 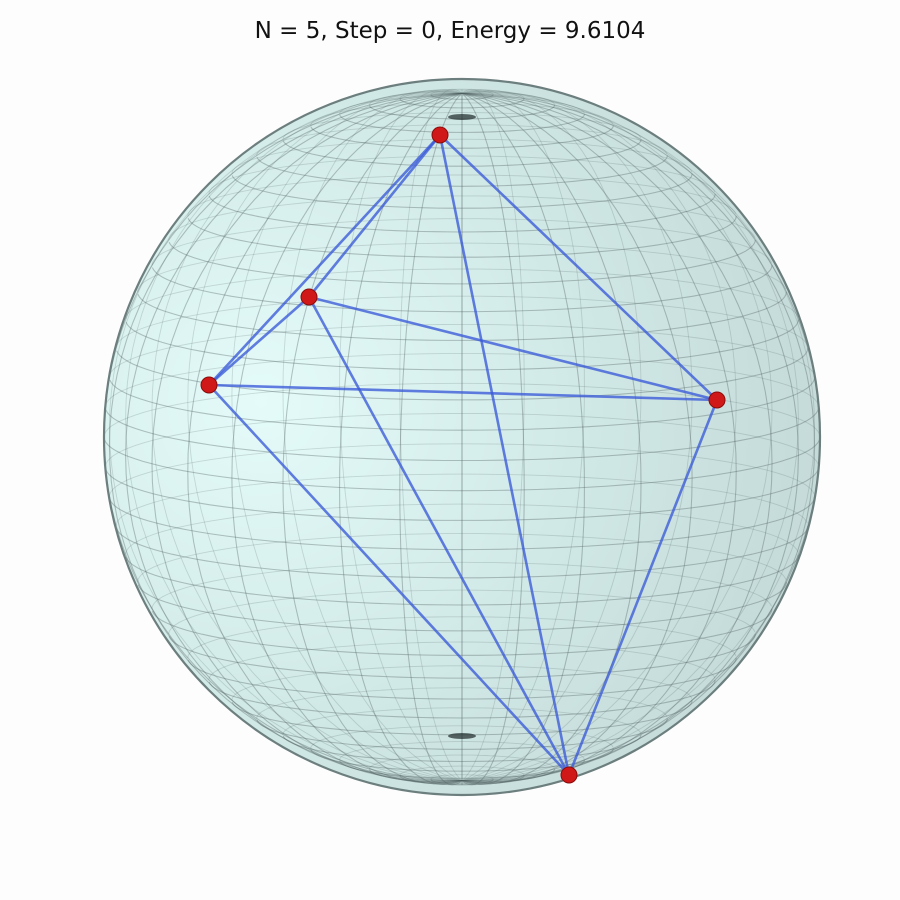 I want to click on edge-p1-p2, so click(x=374, y=216).